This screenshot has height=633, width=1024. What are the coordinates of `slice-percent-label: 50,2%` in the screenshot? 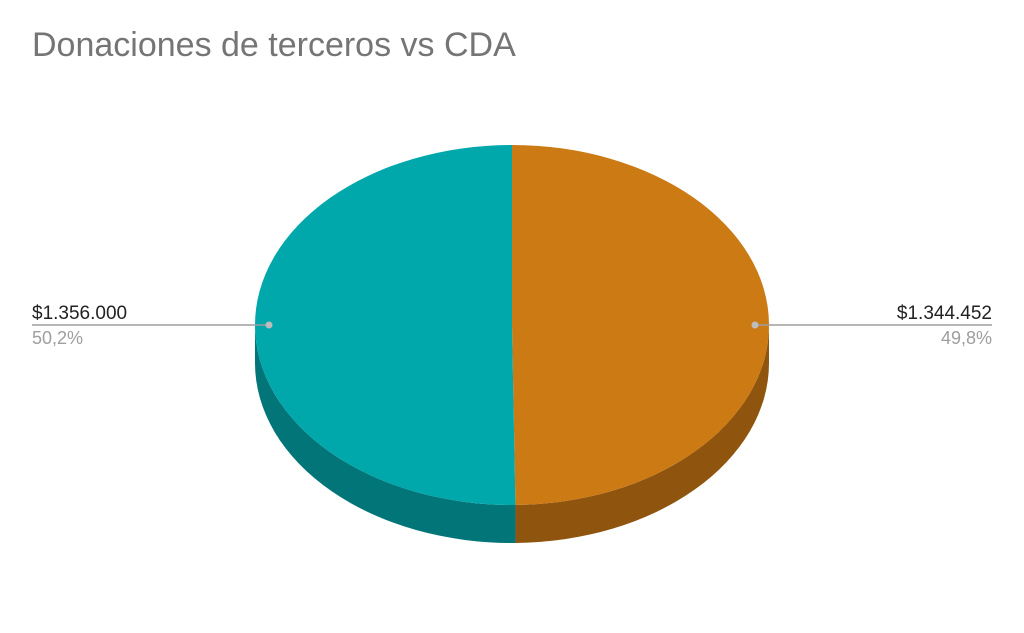 It's located at (57, 338).